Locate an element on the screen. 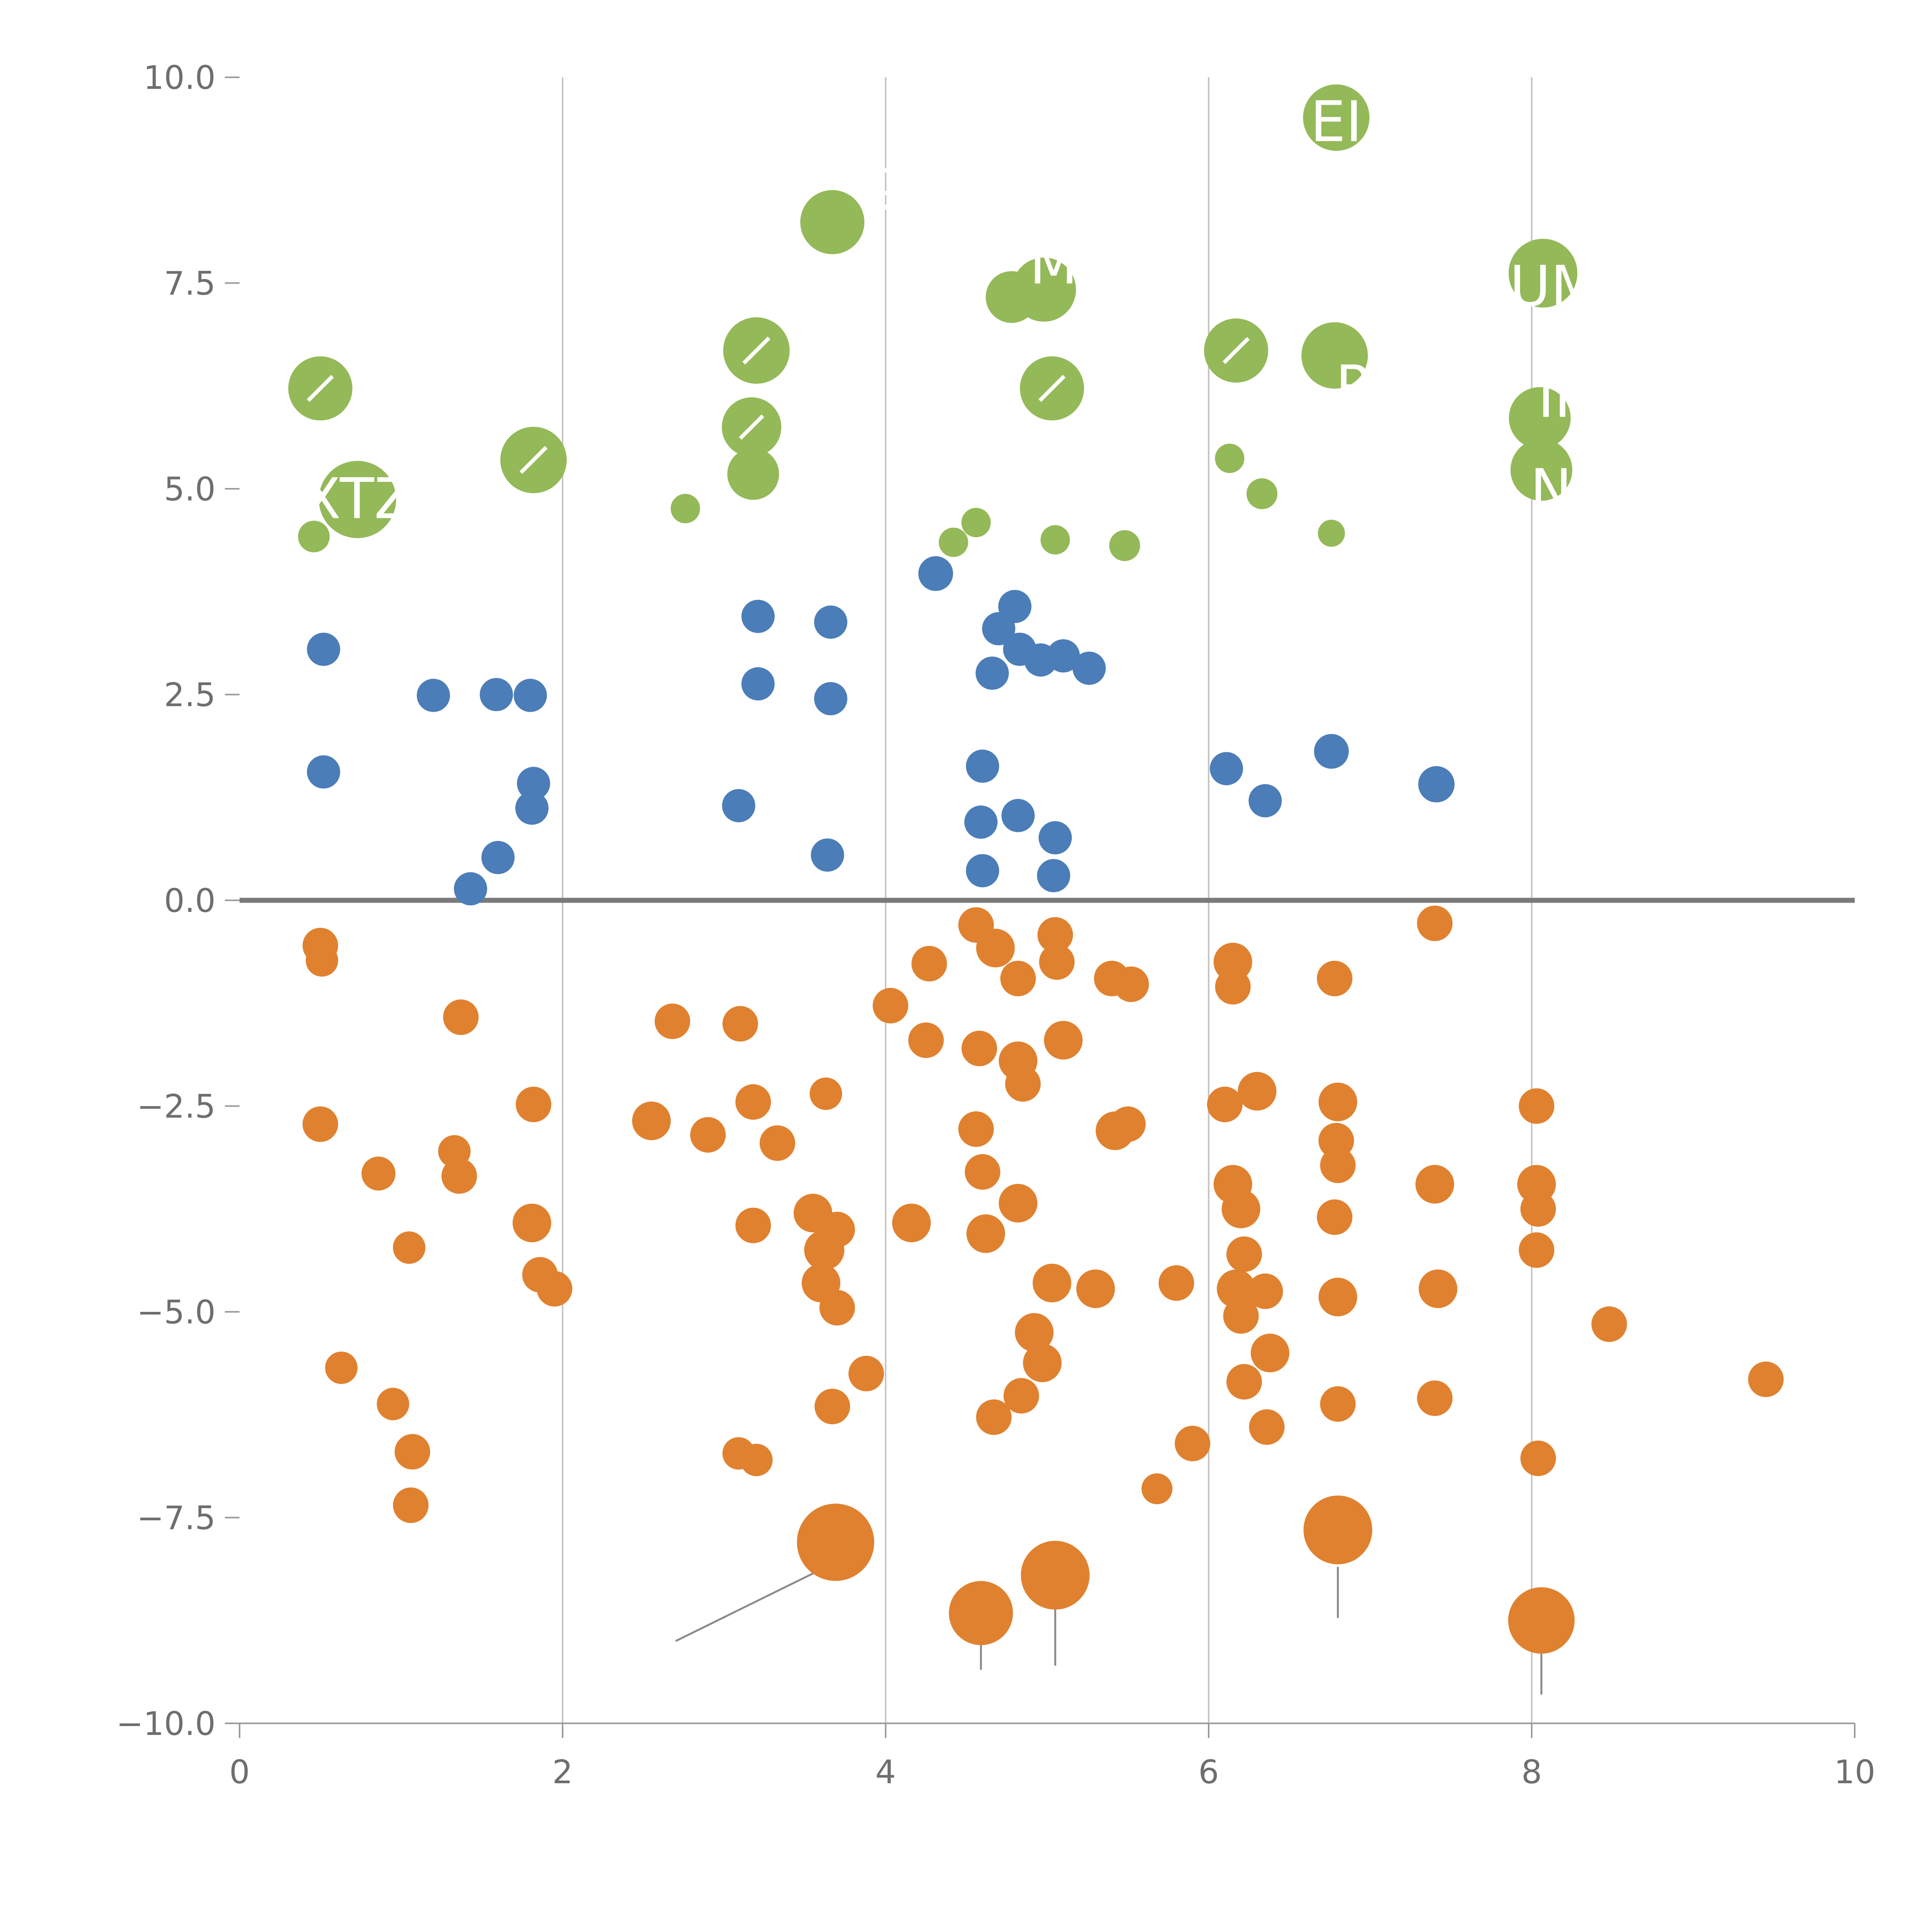  x-tick-label: 10 is located at coordinates (1855, 1772).